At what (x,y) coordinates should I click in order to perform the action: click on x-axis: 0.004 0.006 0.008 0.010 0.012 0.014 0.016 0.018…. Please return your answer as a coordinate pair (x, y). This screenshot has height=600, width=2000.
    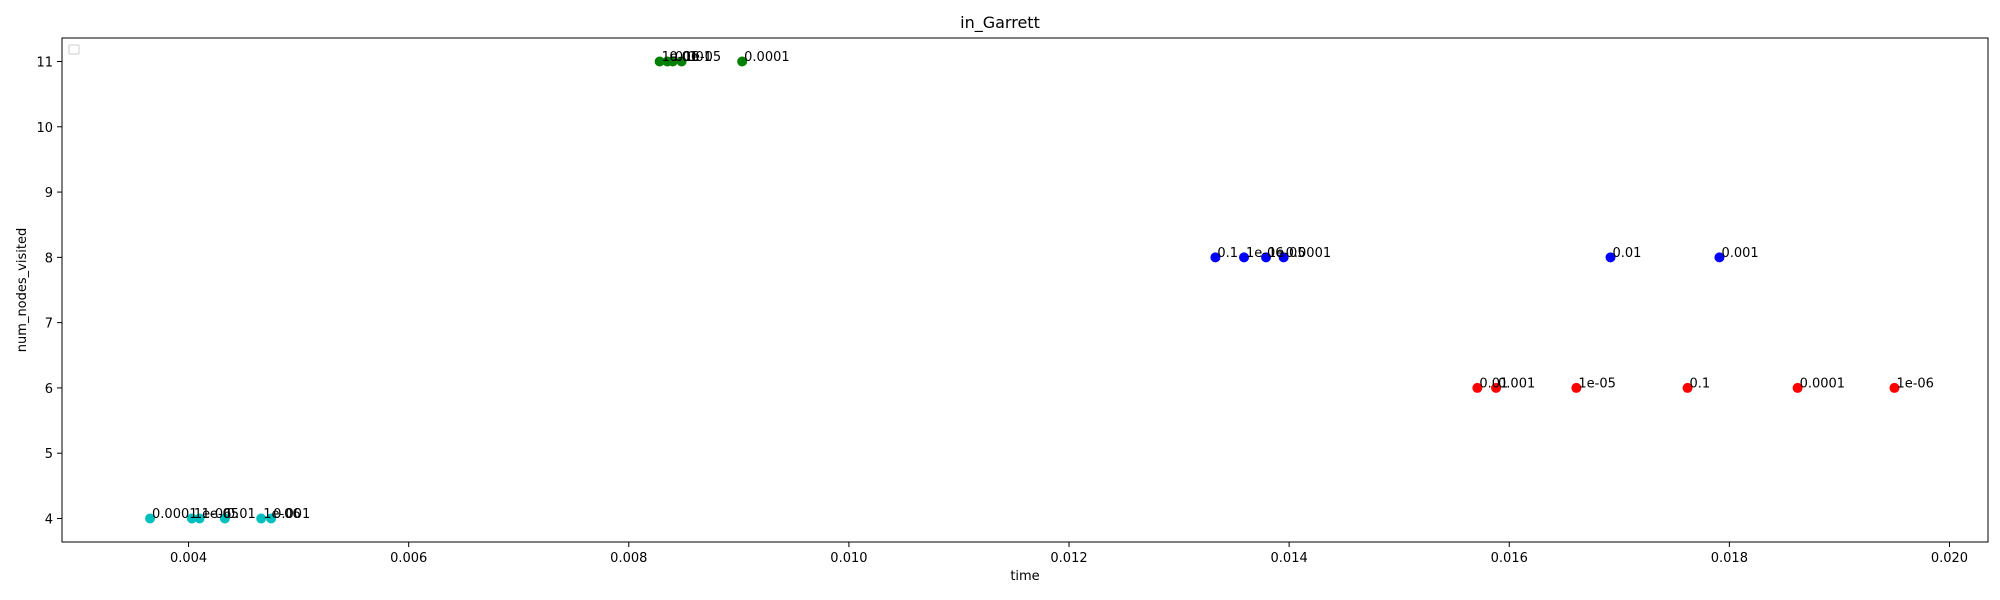
    Looking at the image, I should click on (1069, 554).